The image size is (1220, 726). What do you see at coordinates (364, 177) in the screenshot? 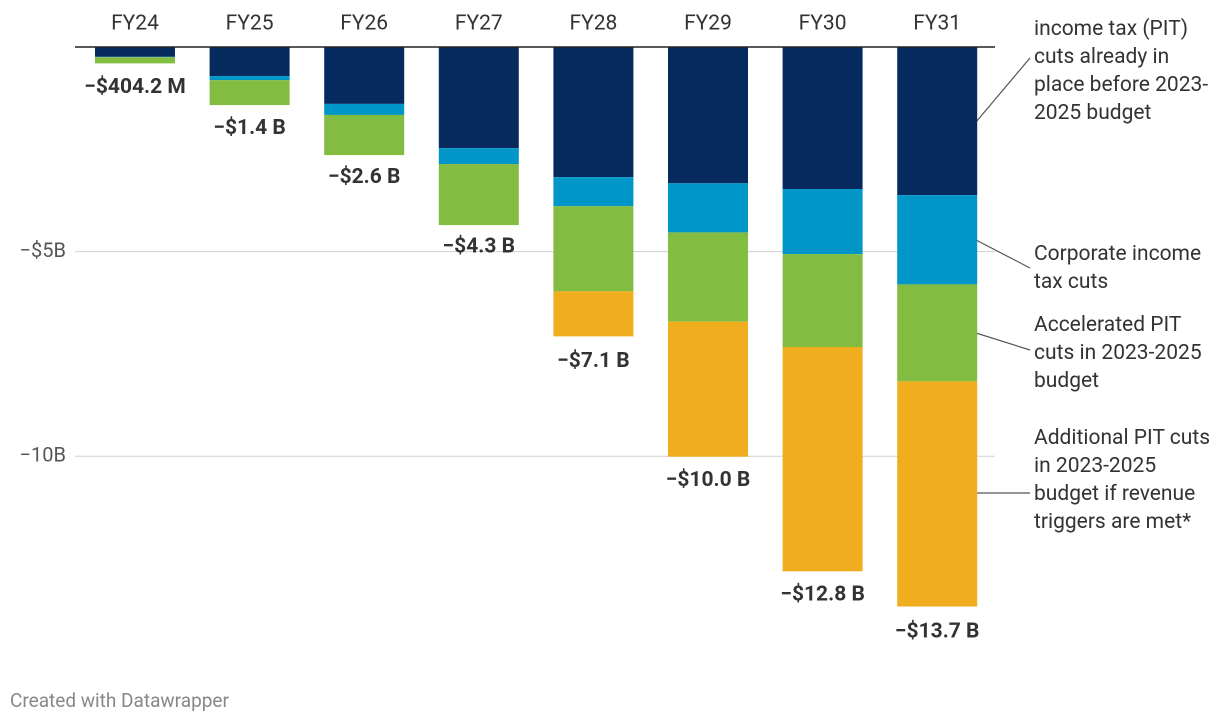
I see `total-label: −$2.6 B` at bounding box center [364, 177].